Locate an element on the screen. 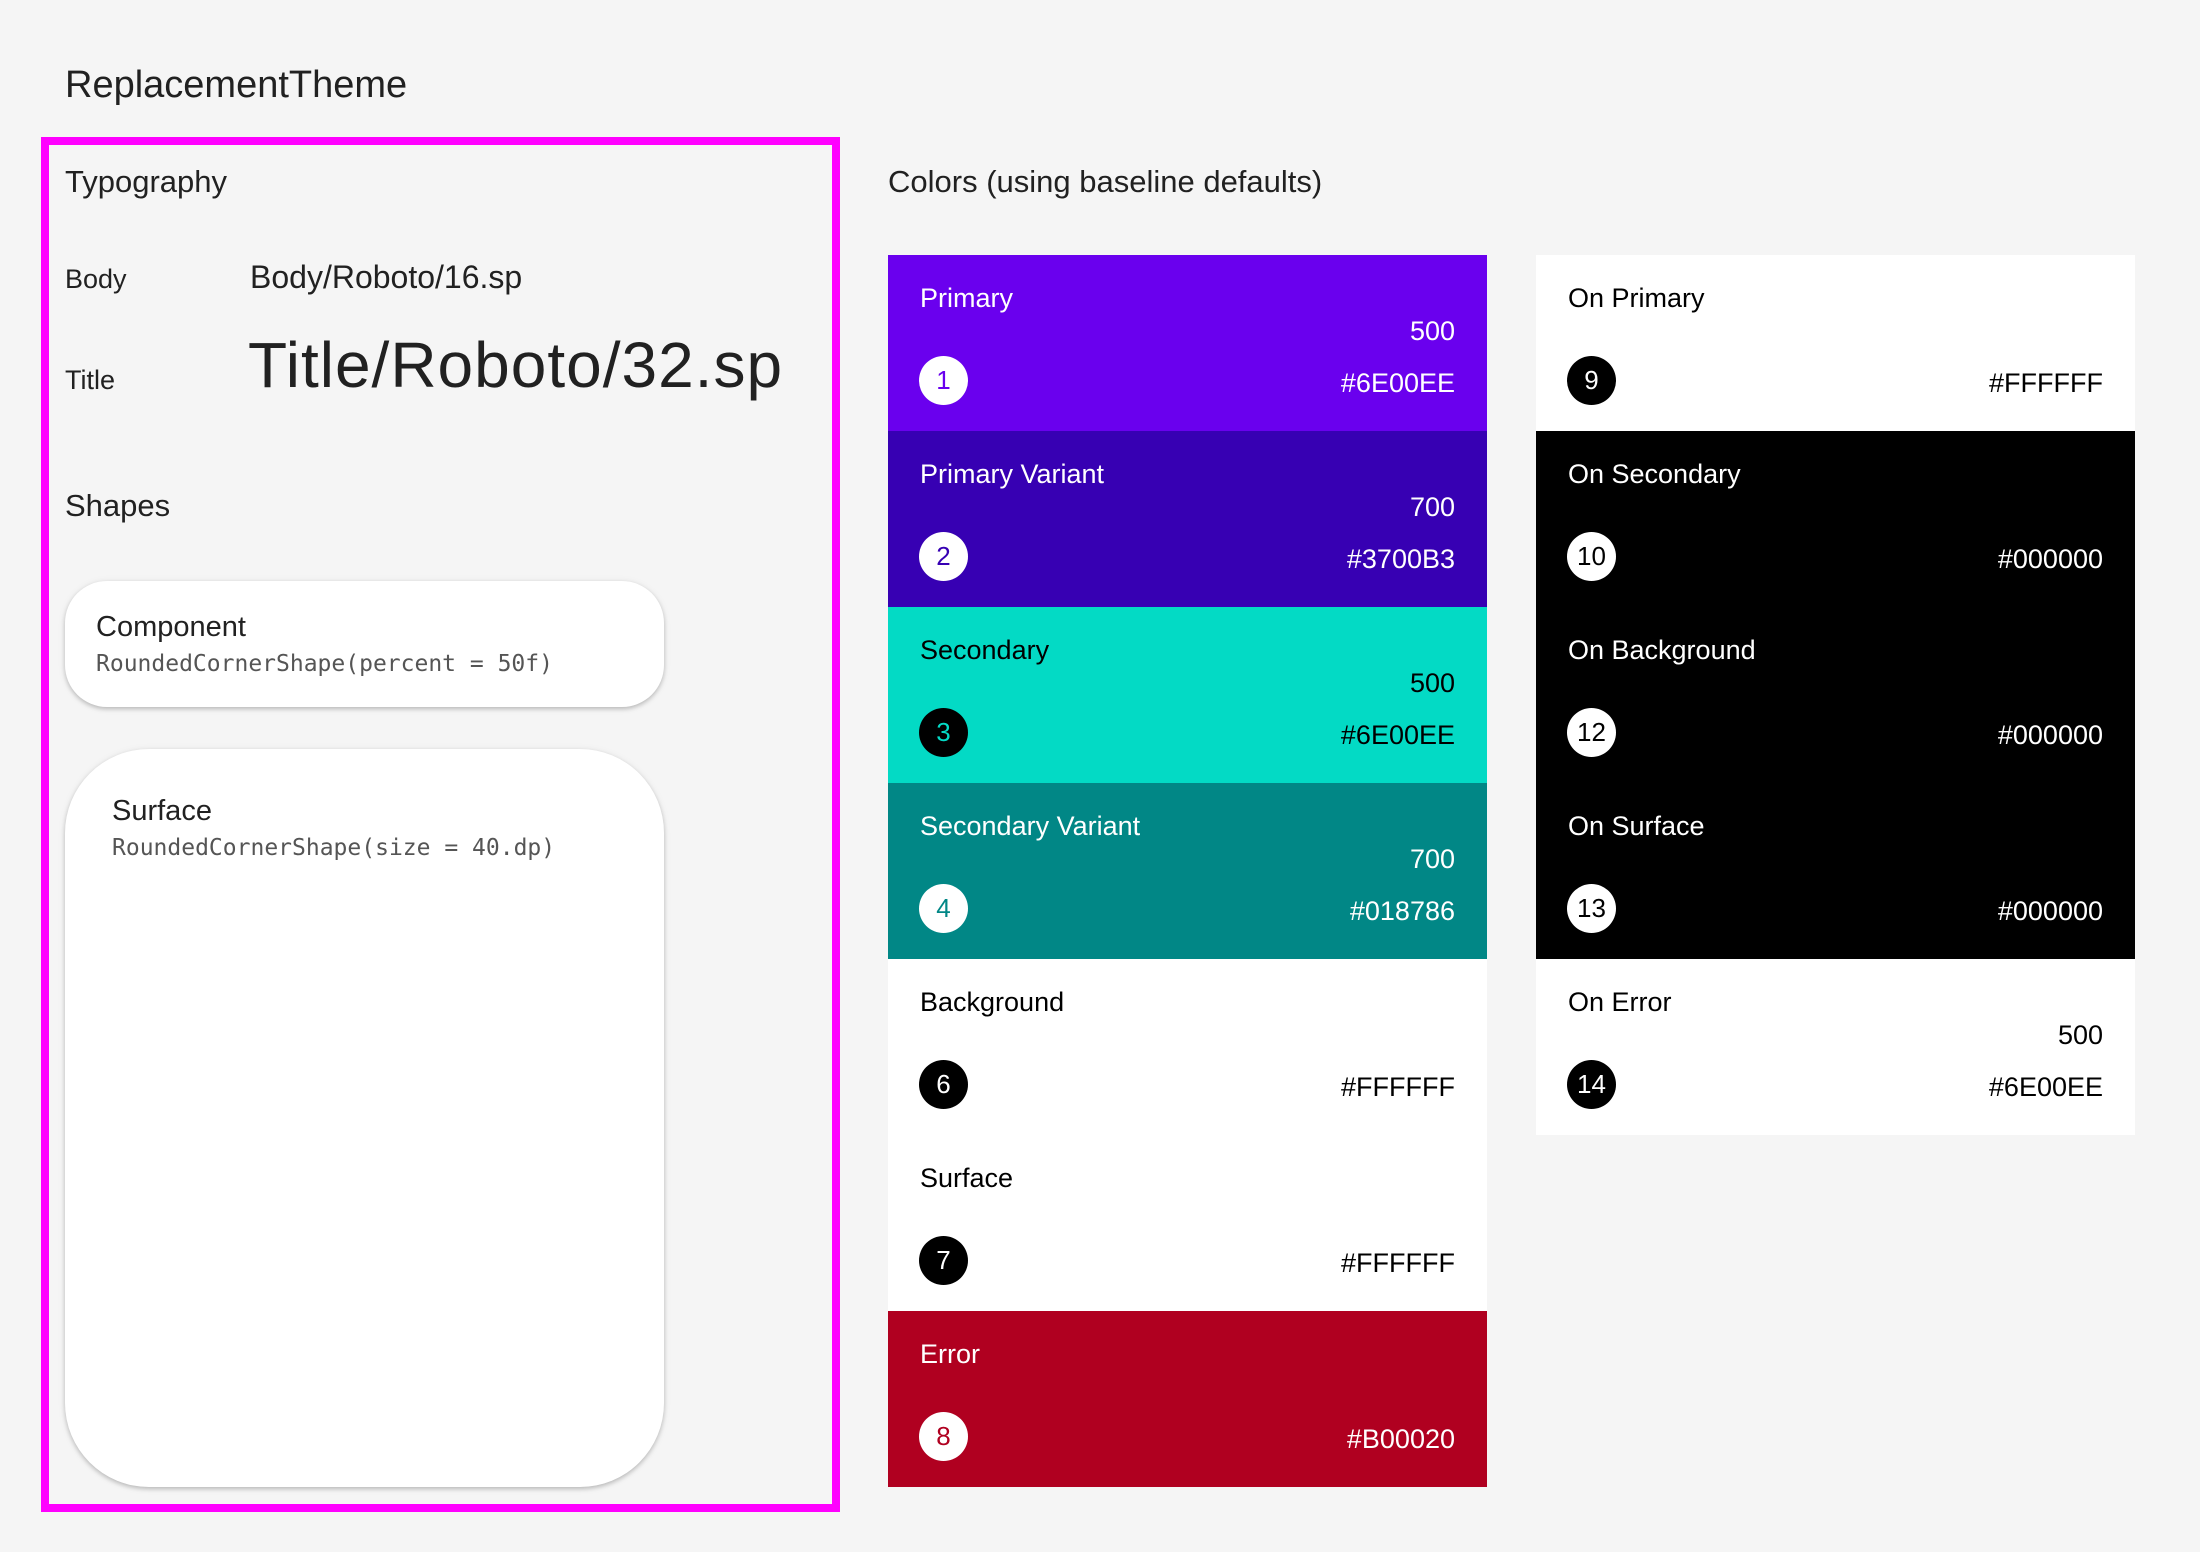 The height and width of the screenshot is (1552, 2200). swatch-name: Surface is located at coordinates (967, 1178).